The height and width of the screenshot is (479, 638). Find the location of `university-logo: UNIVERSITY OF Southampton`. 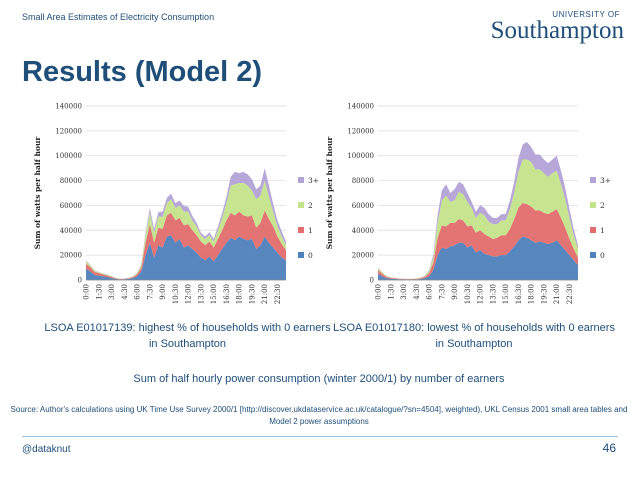

university-logo: UNIVERSITY OF Southampton is located at coordinates (524, 26).